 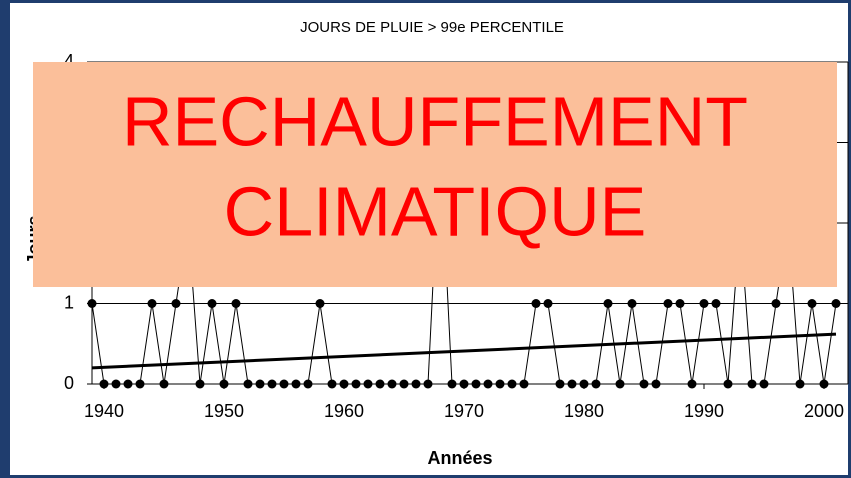 I want to click on x-tick-label: 2000, so click(x=824, y=411).